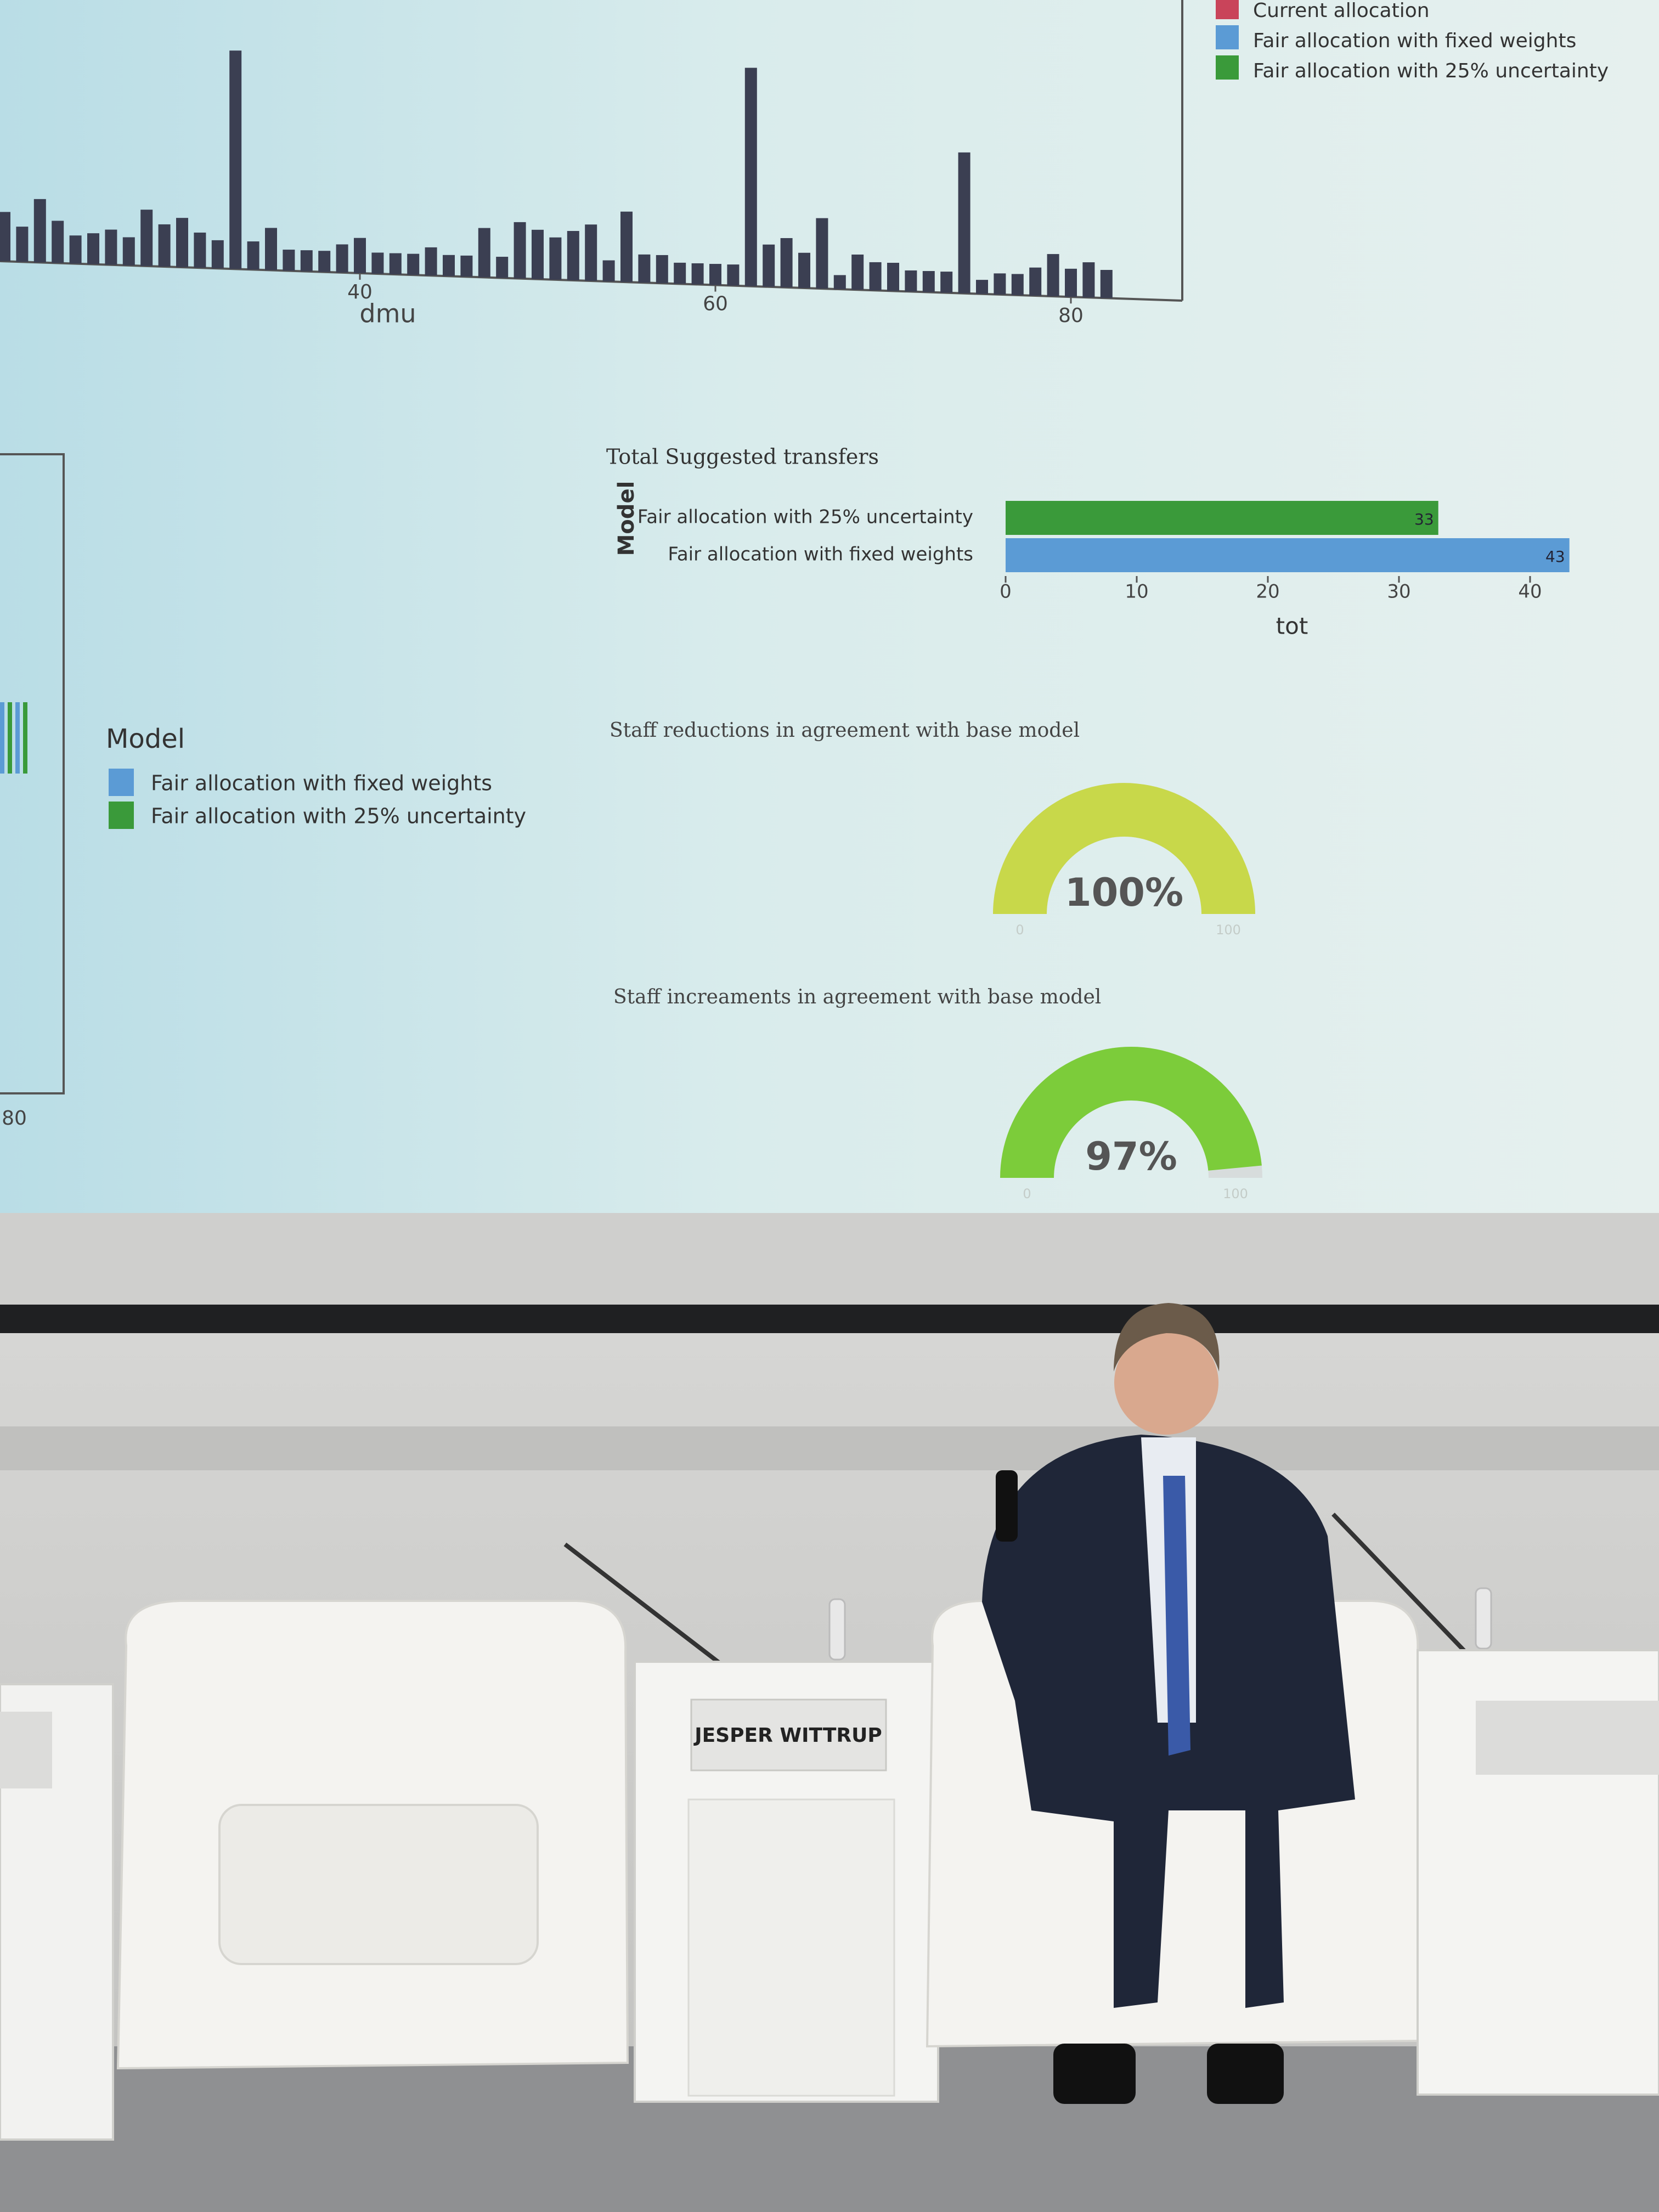 The width and height of the screenshot is (1659, 2212). I want to click on x-tick-label: 60, so click(715, 304).